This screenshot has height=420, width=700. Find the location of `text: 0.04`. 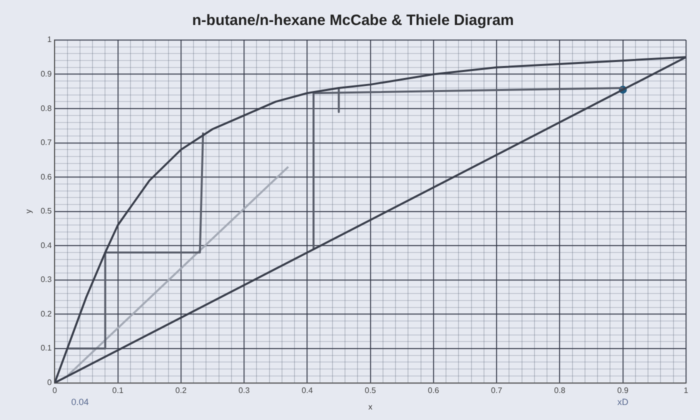

text: 0.04 is located at coordinates (80, 401).